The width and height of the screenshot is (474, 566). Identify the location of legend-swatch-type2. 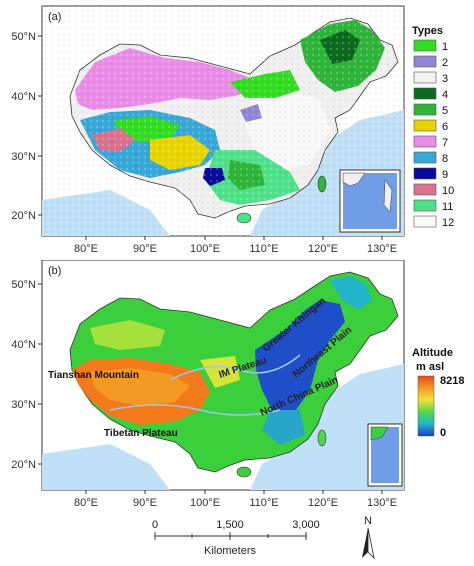
(425, 61).